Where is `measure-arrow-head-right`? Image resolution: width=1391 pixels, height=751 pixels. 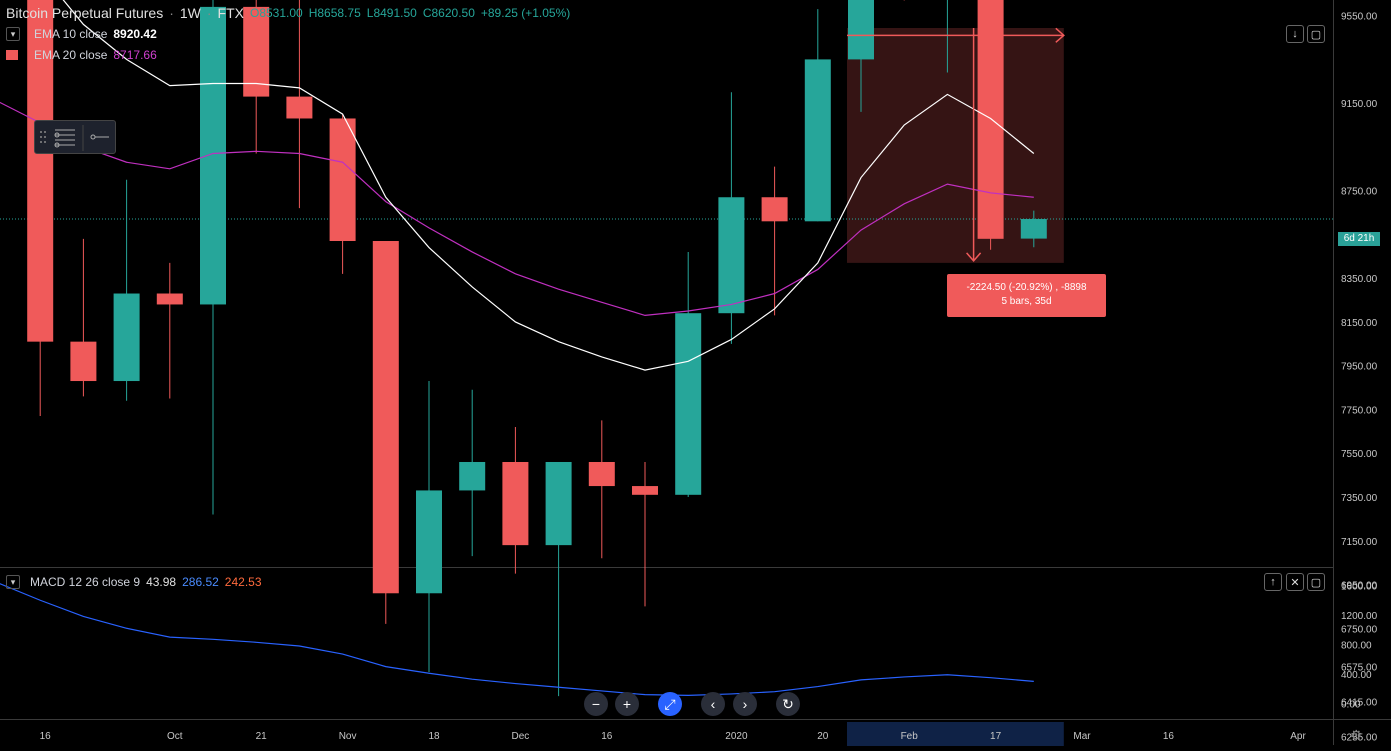 measure-arrow-head-right is located at coordinates (1060, 35).